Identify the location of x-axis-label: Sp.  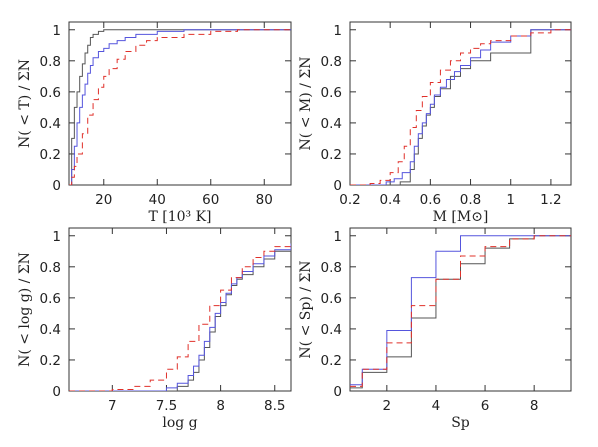
(460, 423).